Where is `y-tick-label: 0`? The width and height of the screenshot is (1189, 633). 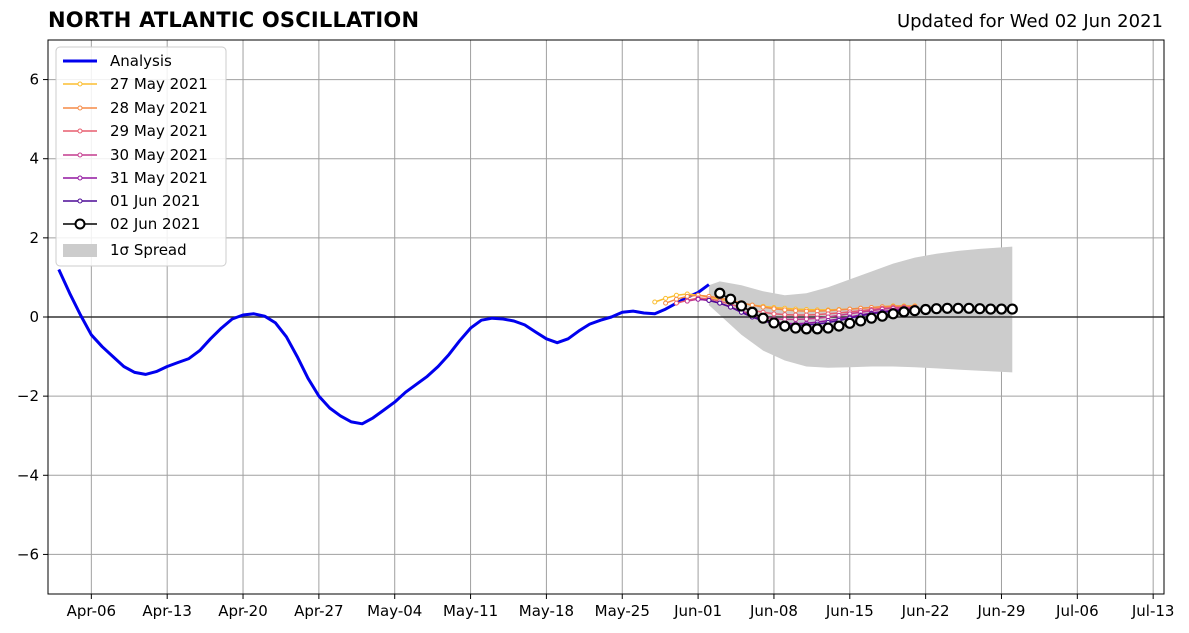
y-tick-label: 0 is located at coordinates (34, 317).